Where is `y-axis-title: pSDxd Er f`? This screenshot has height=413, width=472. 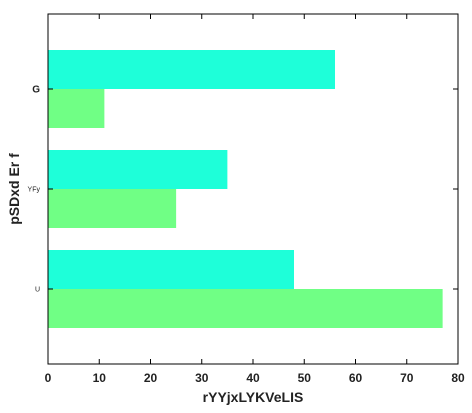 y-axis-title: pSDxd Er f is located at coordinates (14, 189).